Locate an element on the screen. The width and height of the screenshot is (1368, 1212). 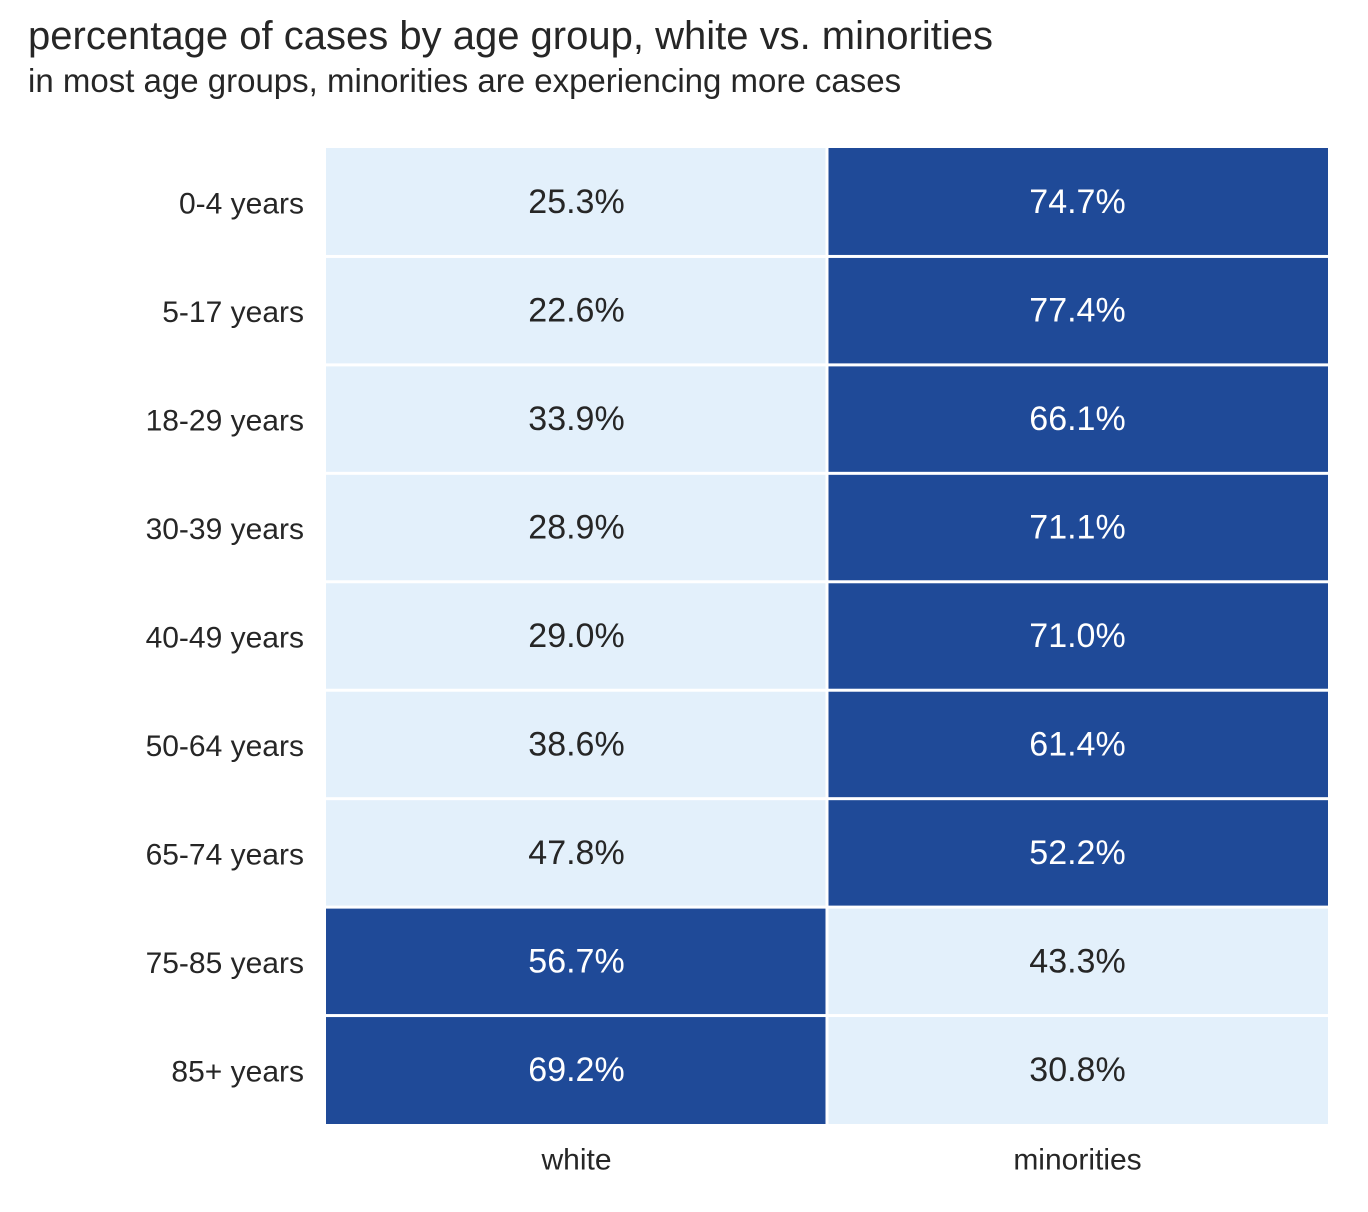
heatmap-cell-40-49-years-minorities is located at coordinates (1078, 636).